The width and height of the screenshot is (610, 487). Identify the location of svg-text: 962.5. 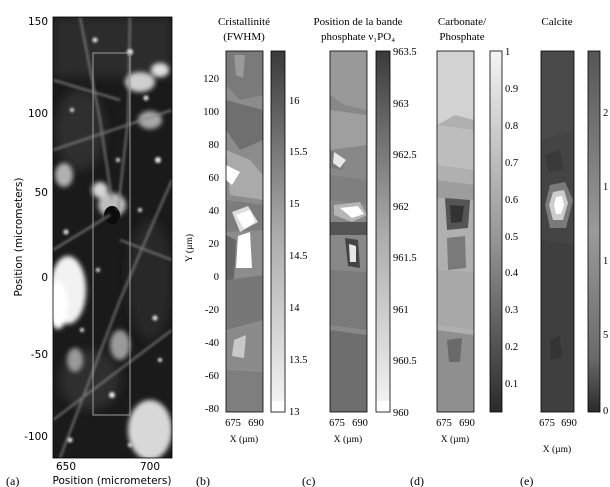
(405, 155).